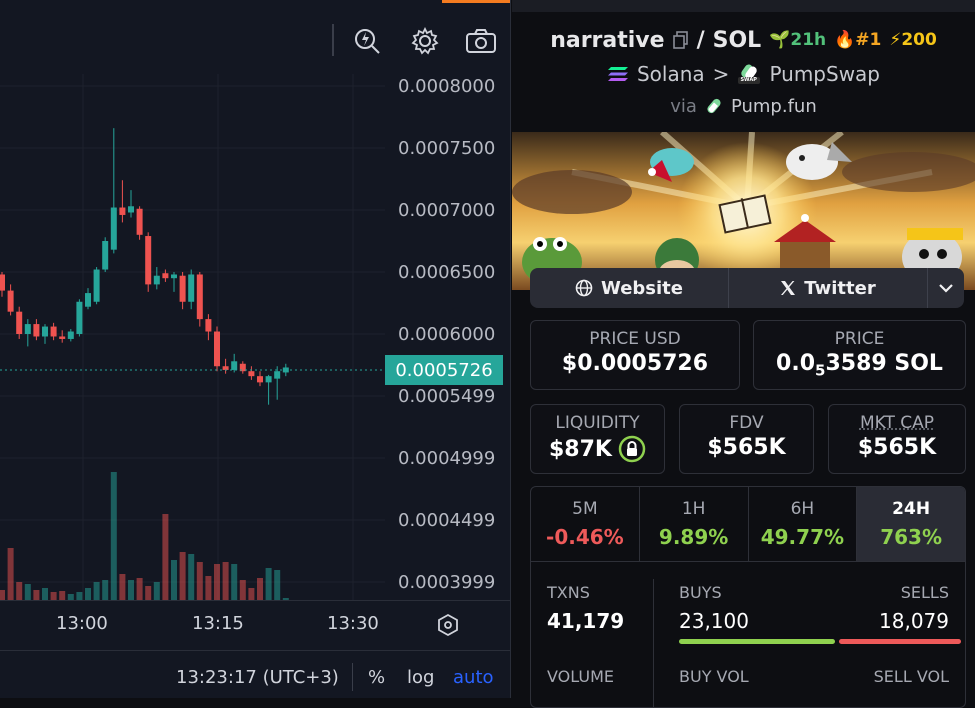  What do you see at coordinates (635, 339) in the screenshot?
I see `price-usd-label: PRICE USD` at bounding box center [635, 339].